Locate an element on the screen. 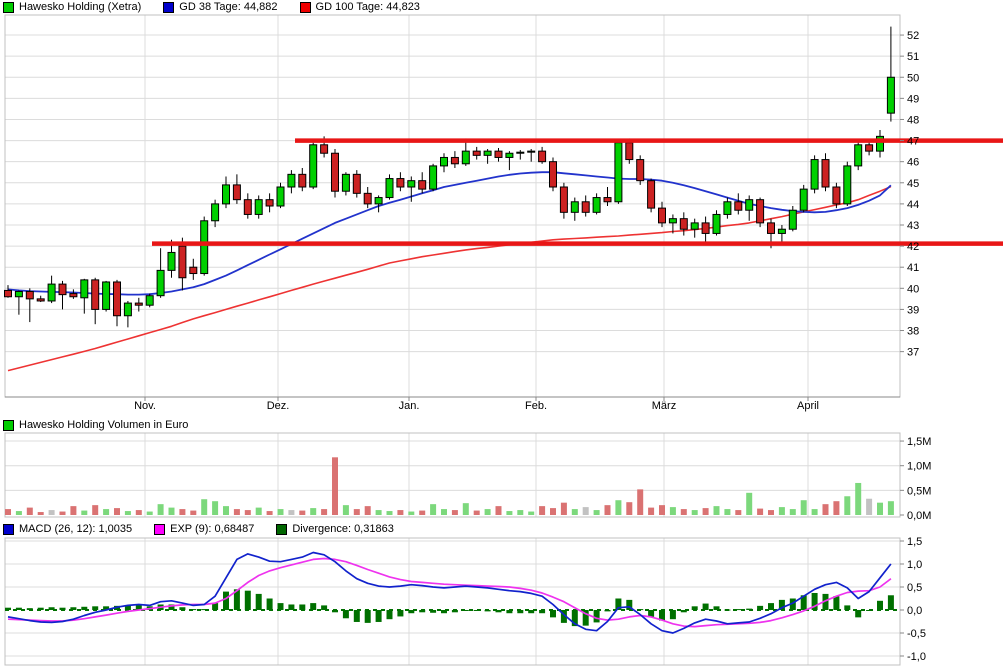  price-tick-label: 41 is located at coordinates (913, 268).